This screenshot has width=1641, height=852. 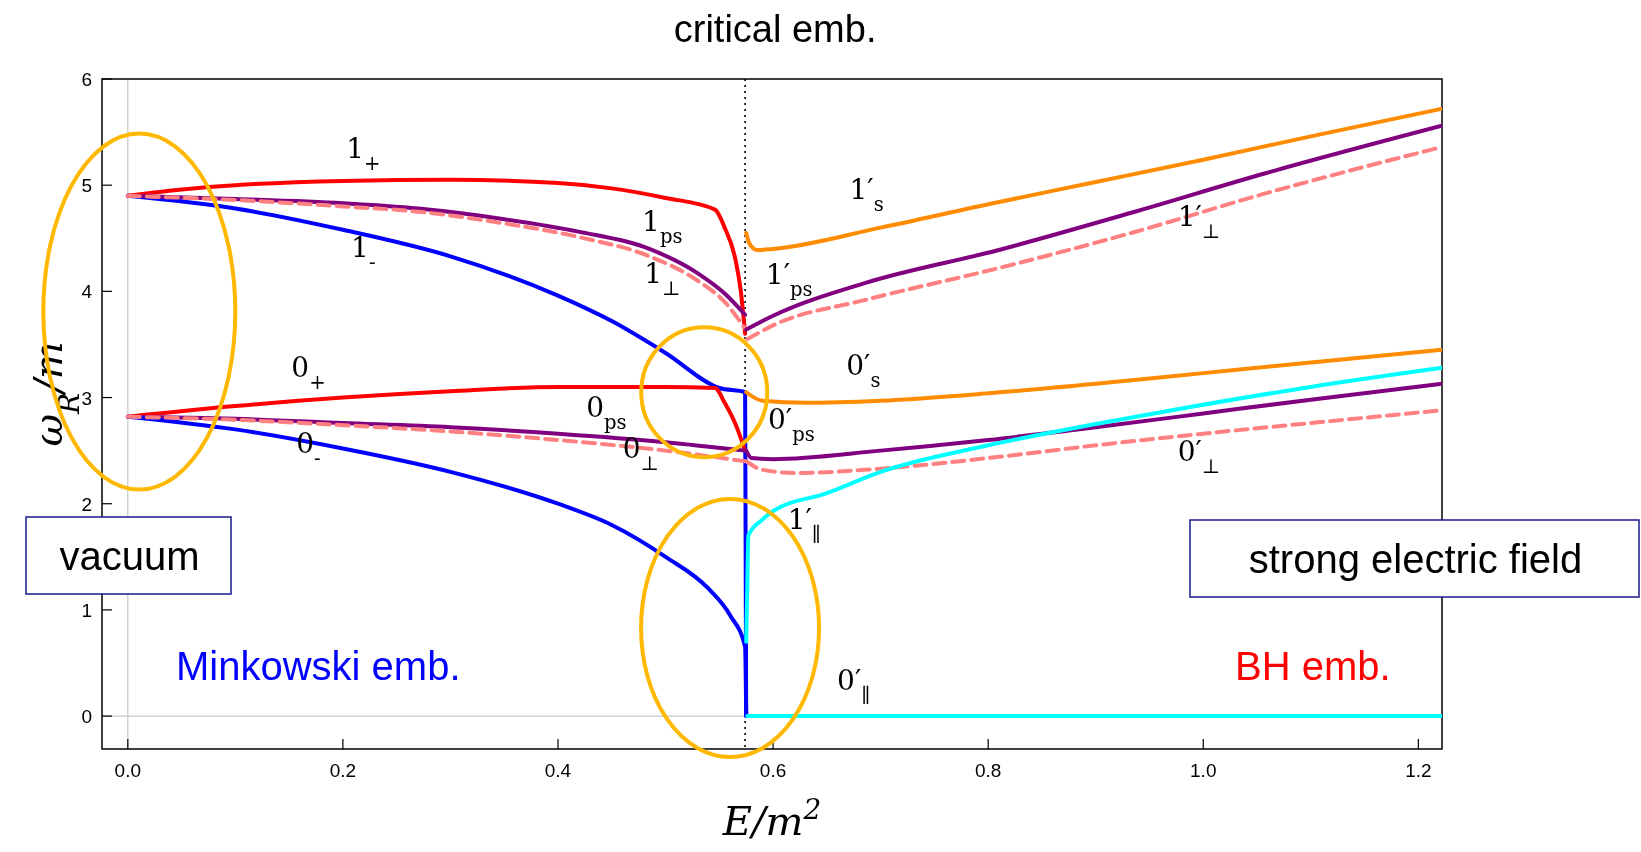 I want to click on series-label: 0′$_{⊥}$, so click(x=1199, y=456).